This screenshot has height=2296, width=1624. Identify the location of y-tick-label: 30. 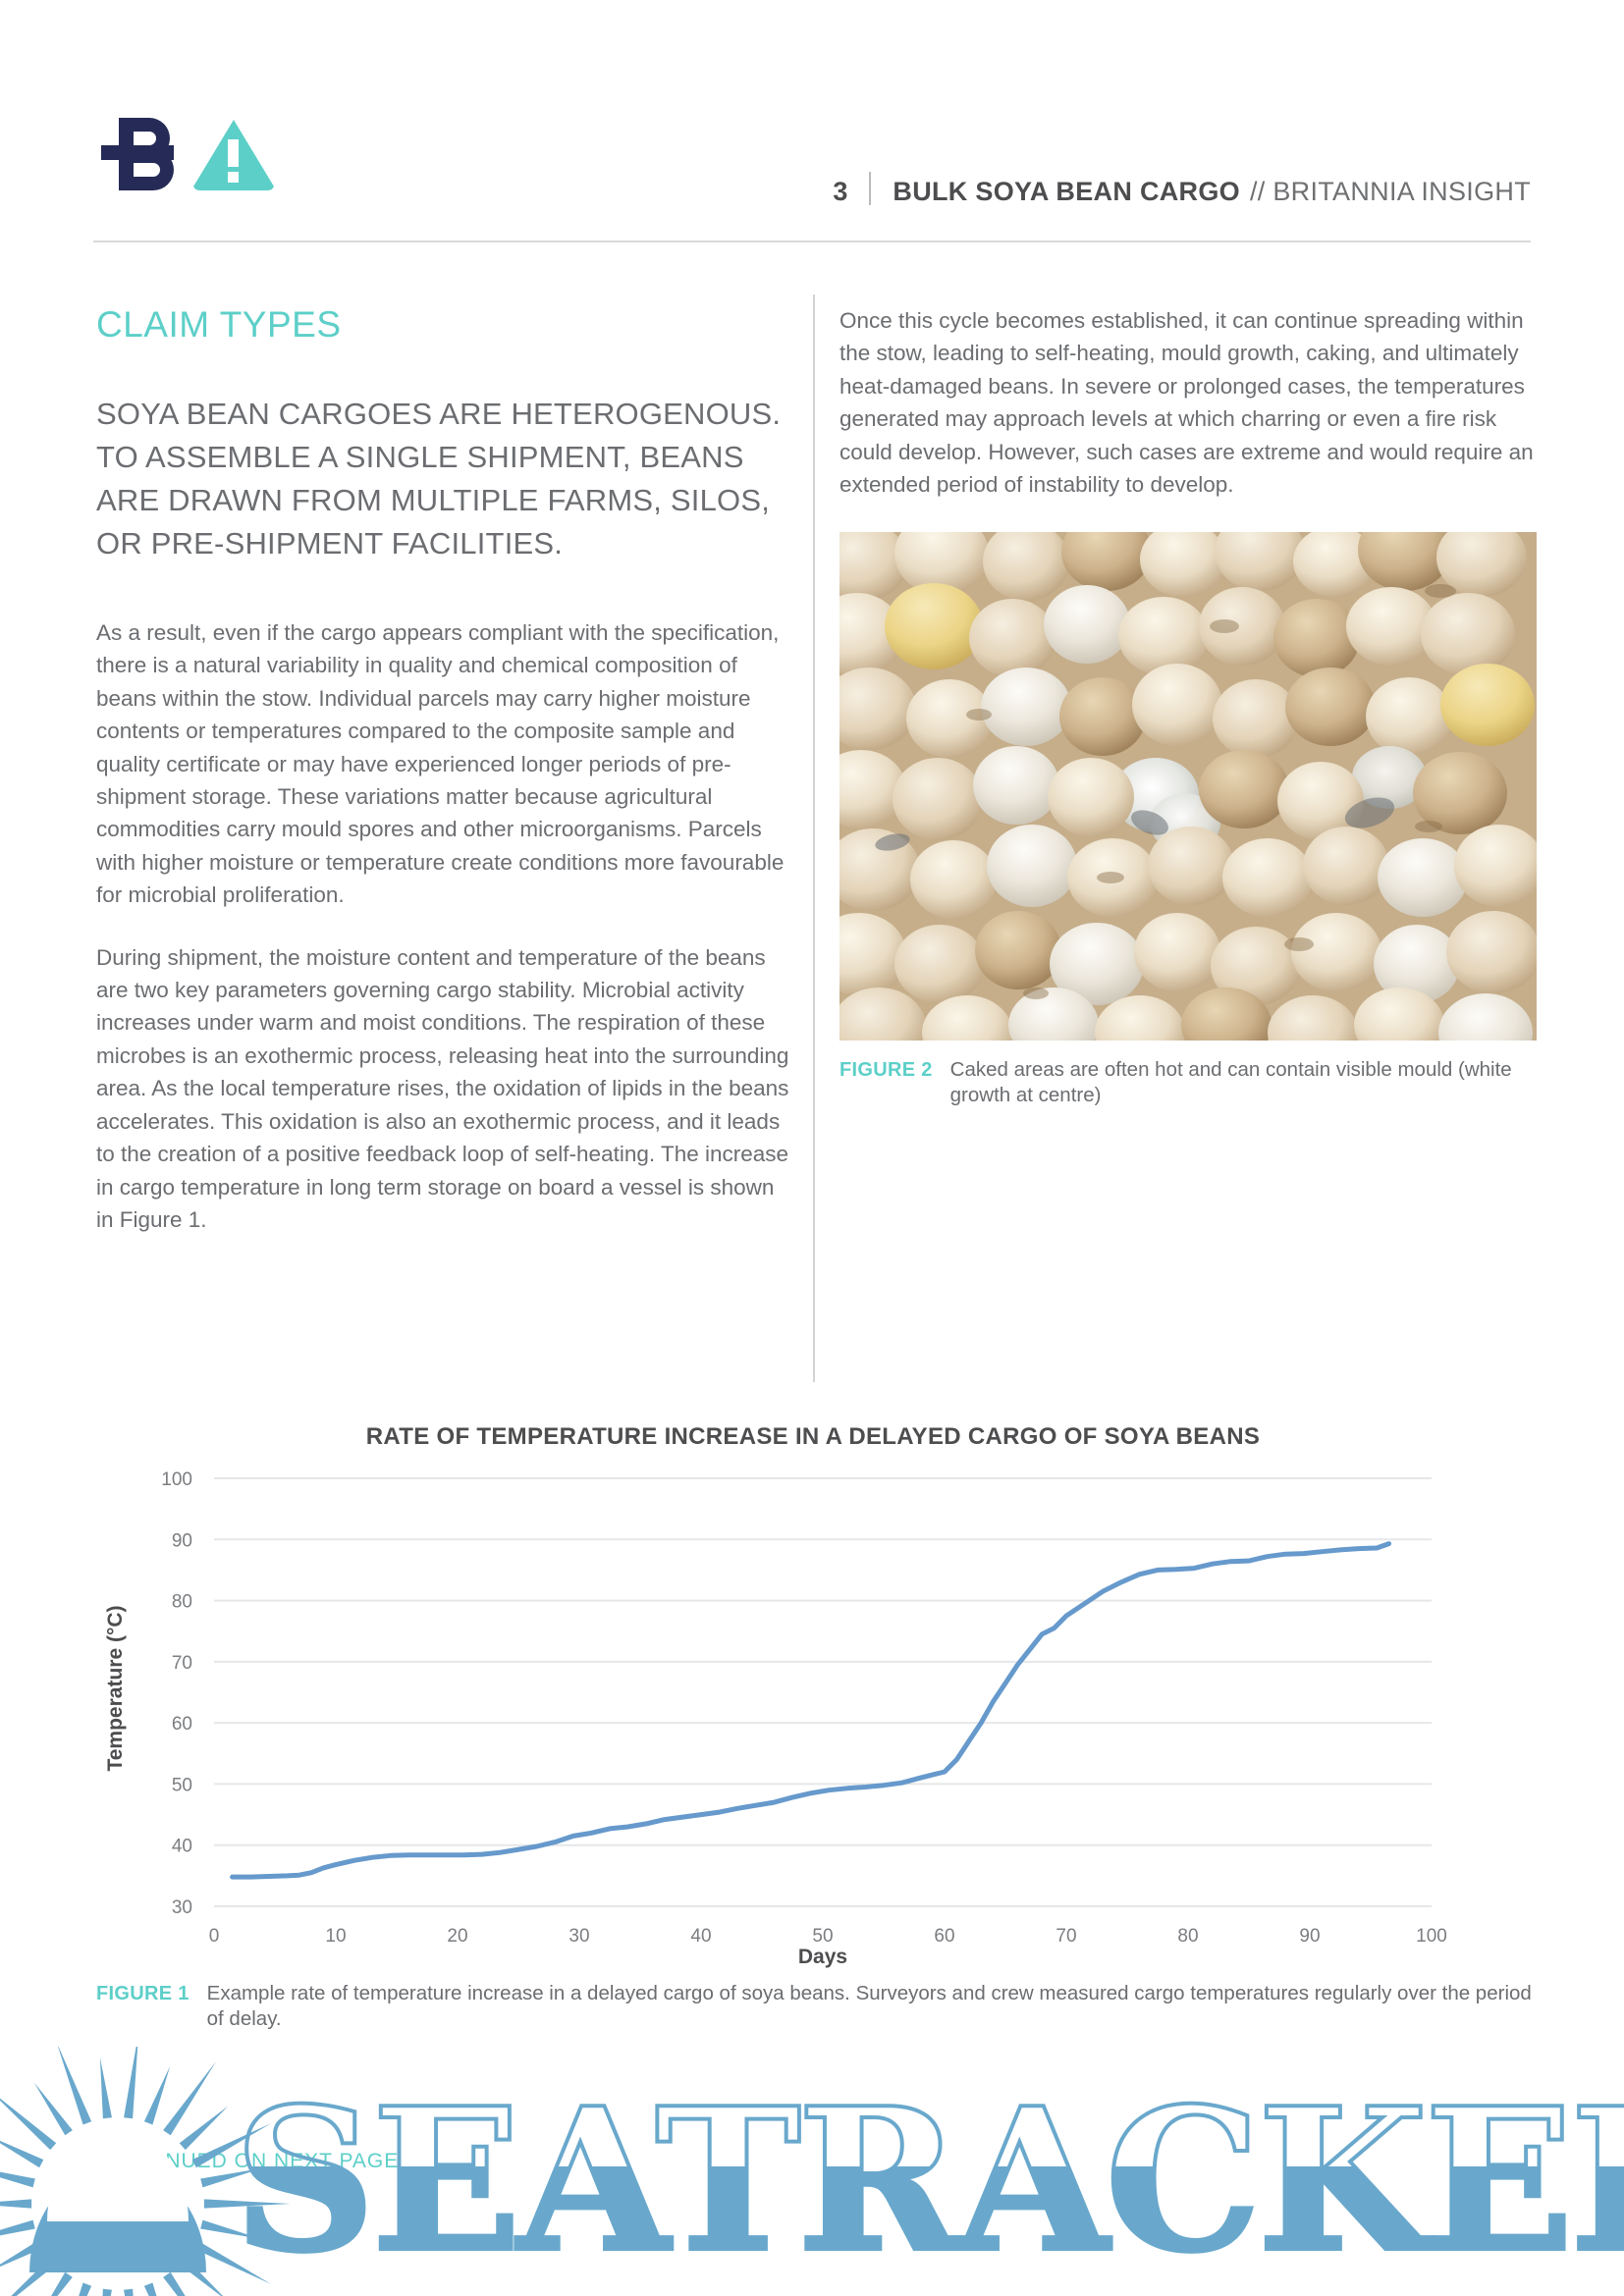
(182, 1907).